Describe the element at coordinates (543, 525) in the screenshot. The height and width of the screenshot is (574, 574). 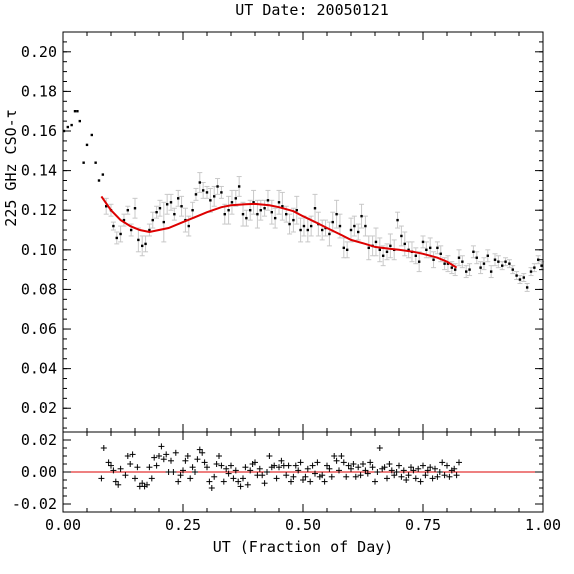
I see `x-tick-label: 1.00` at that location.